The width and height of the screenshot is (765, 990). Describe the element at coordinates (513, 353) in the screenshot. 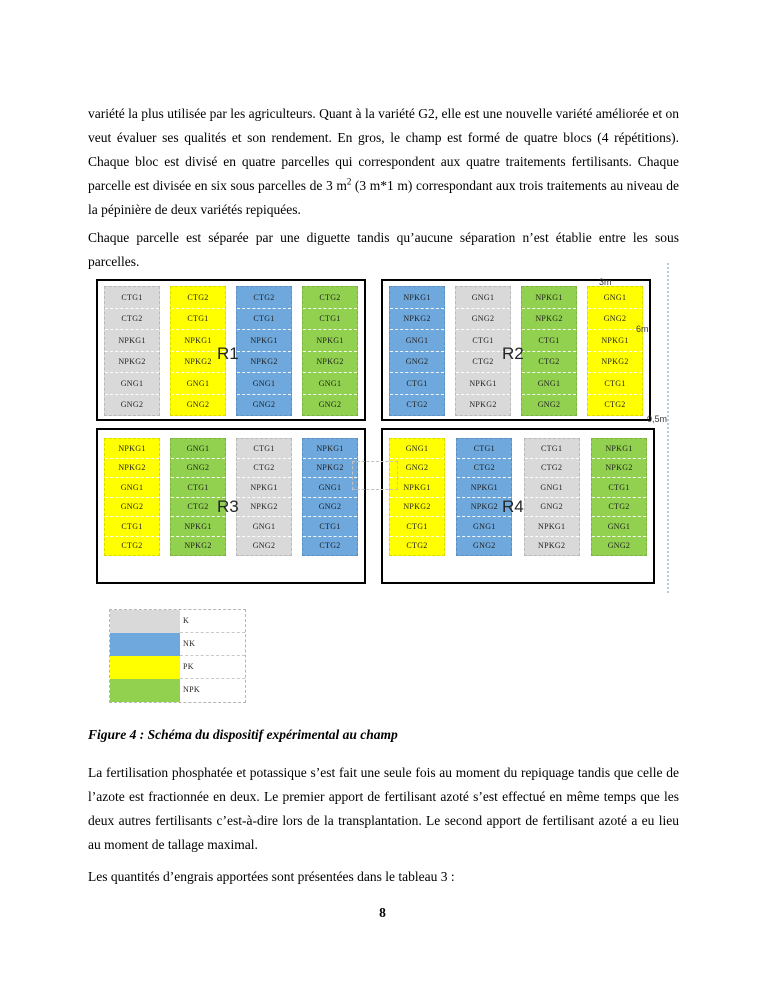

I see `block-label-r2: R2` at that location.